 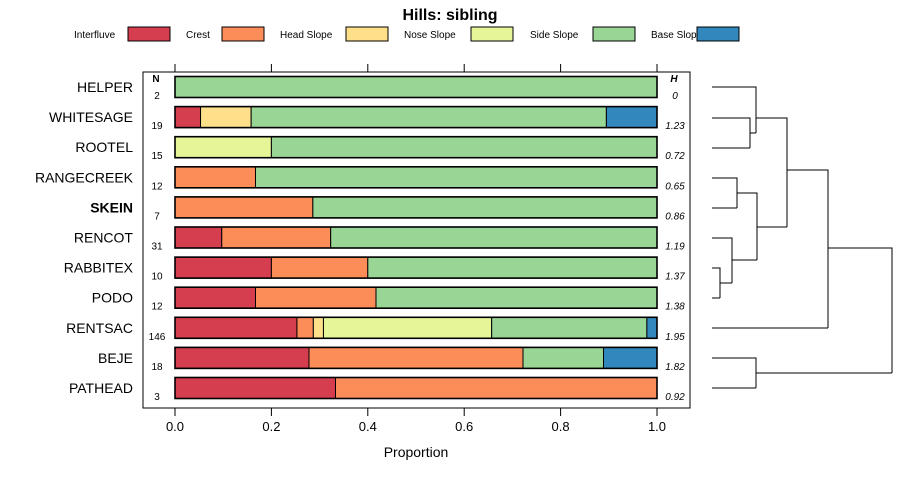 I want to click on category-label: BEJE, so click(x=115, y=358).